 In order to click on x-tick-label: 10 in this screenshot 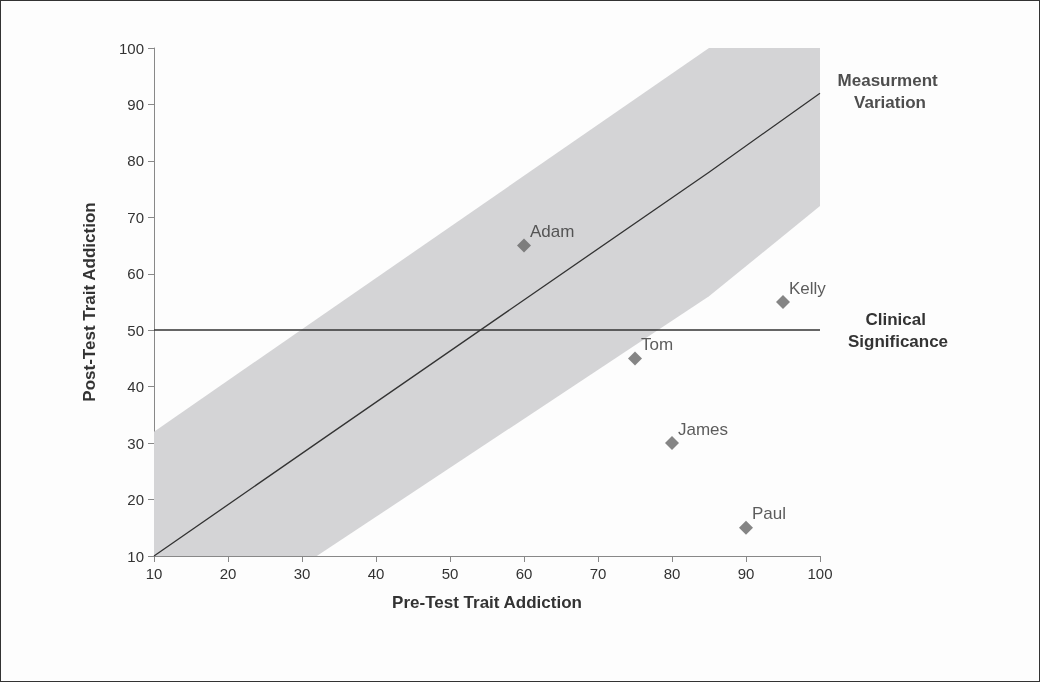, I will do `click(154, 573)`.